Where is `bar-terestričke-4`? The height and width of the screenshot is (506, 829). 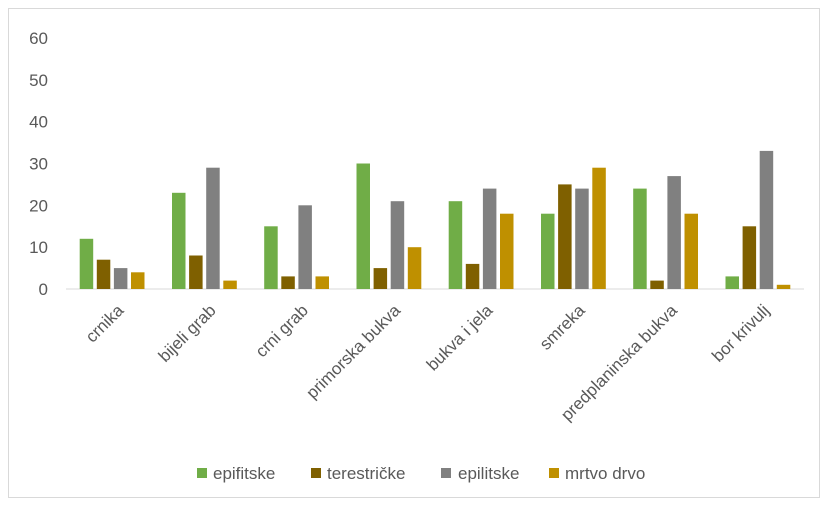
bar-terestričke-4 is located at coordinates (472, 276).